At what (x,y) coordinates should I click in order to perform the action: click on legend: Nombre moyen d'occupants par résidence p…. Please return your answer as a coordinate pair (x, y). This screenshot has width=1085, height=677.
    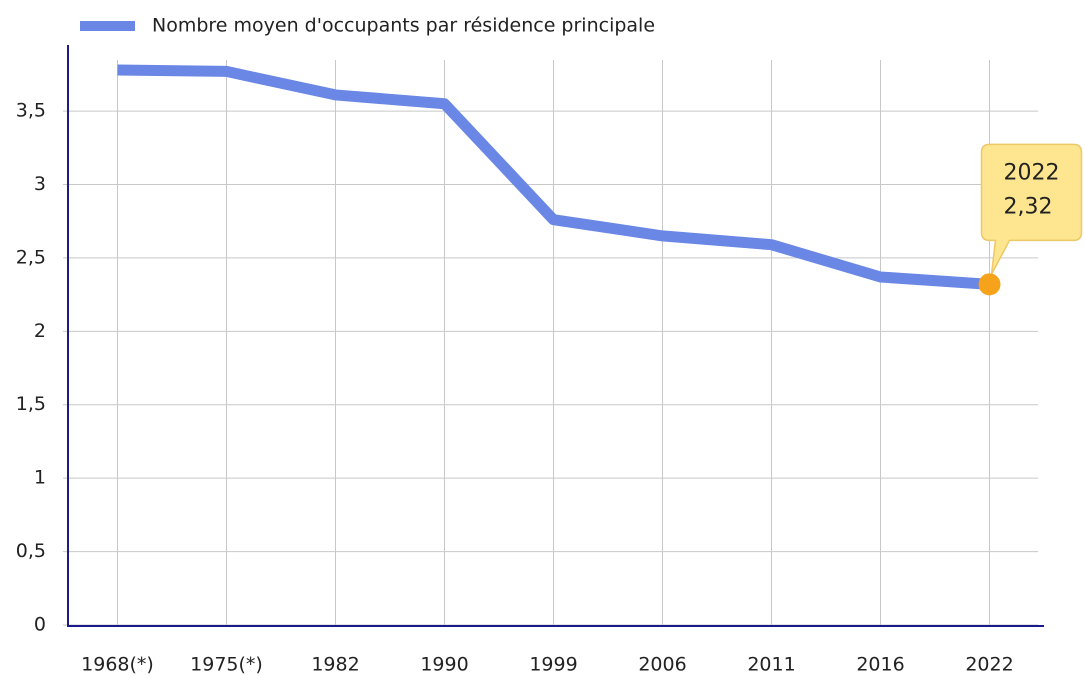
    Looking at the image, I should click on (367, 26).